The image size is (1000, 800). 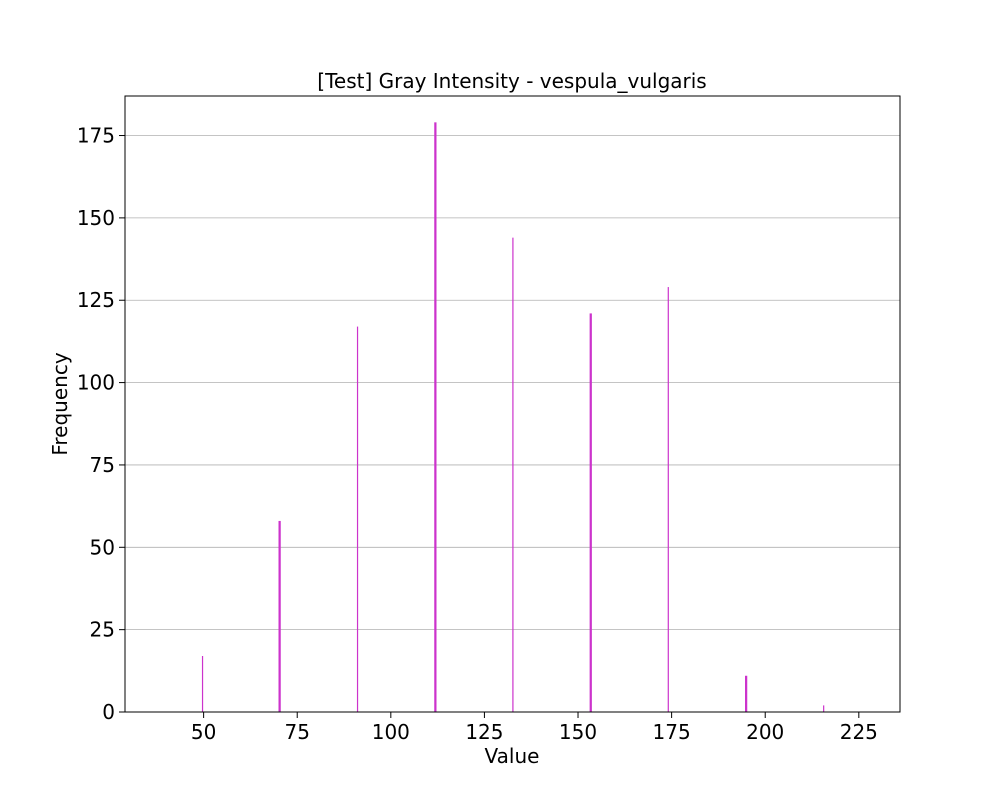 I want to click on x-axis-ticks: 50 75 100 125 150 175 200 225, so click(x=534, y=728).